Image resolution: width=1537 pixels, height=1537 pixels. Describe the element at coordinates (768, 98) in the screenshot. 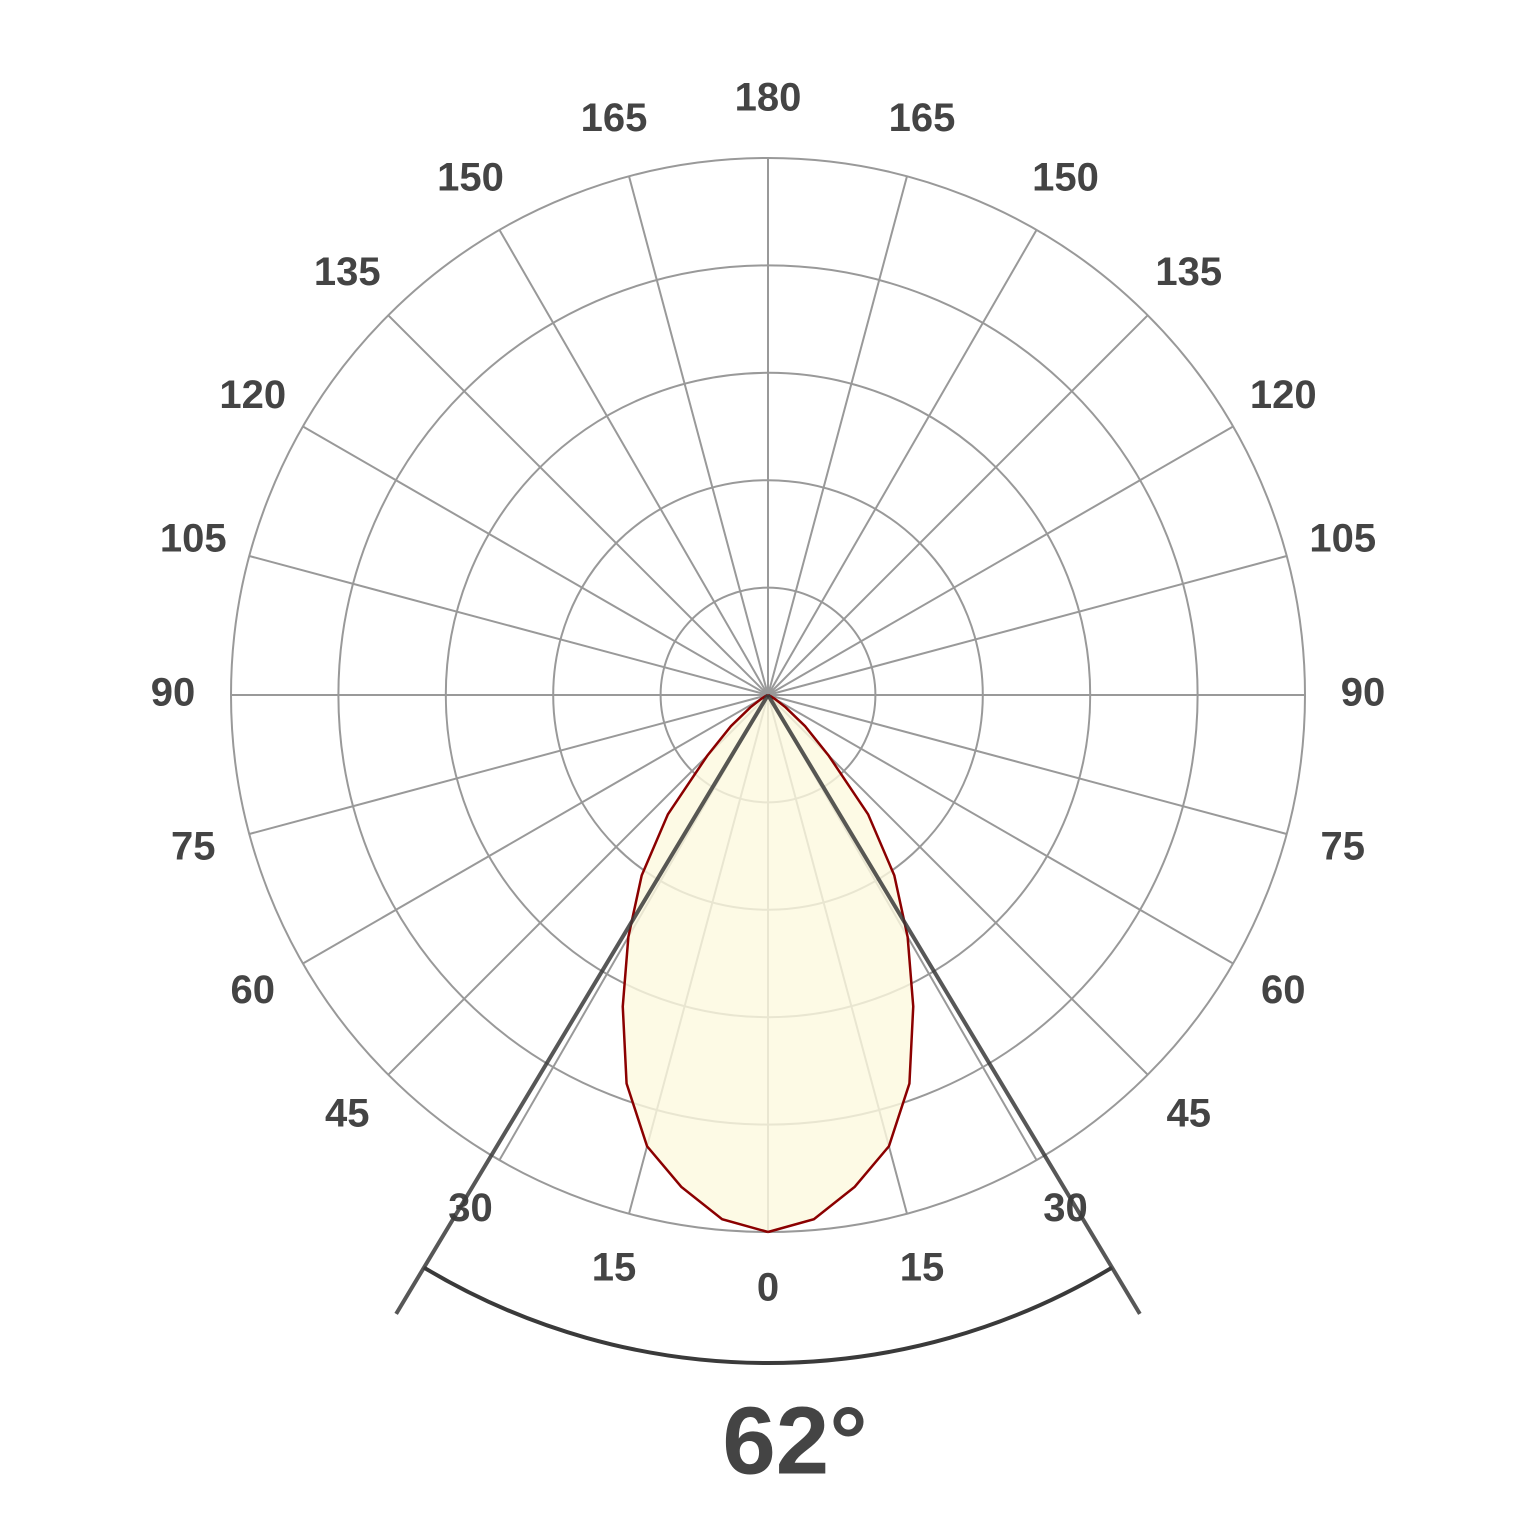

I see `angle-tick-label: 180` at that location.